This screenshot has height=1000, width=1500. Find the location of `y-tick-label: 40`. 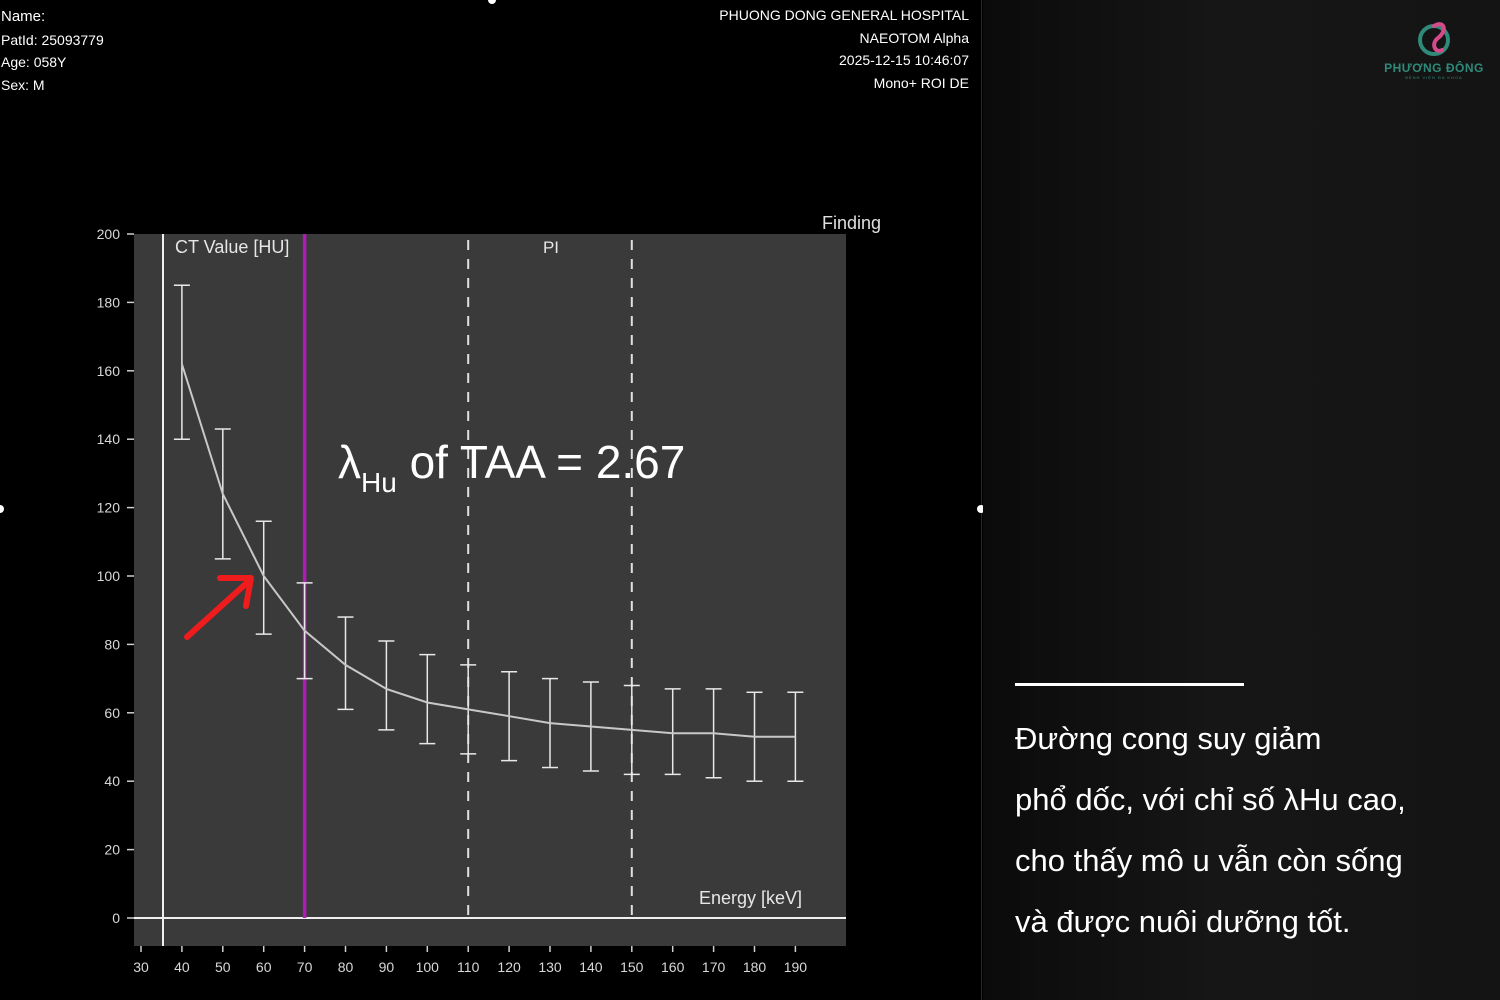

y-tick-label: 40 is located at coordinates (112, 781).